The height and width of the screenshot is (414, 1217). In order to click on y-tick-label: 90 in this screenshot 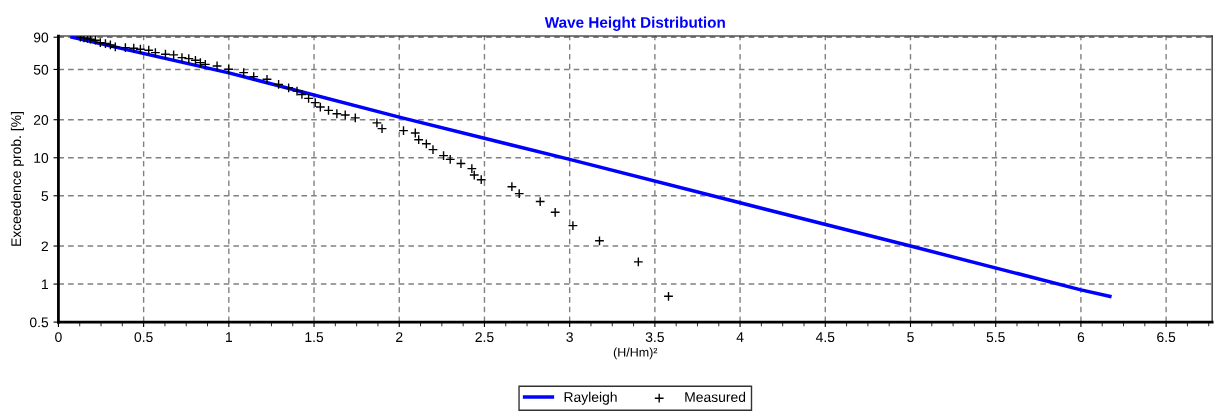, I will do `click(41, 37)`.